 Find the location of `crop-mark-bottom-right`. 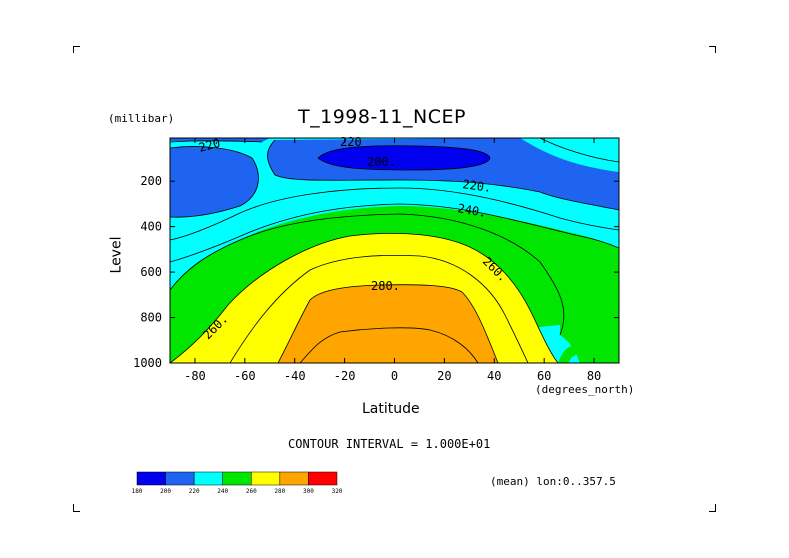

crop-mark-bottom-right is located at coordinates (712, 508).